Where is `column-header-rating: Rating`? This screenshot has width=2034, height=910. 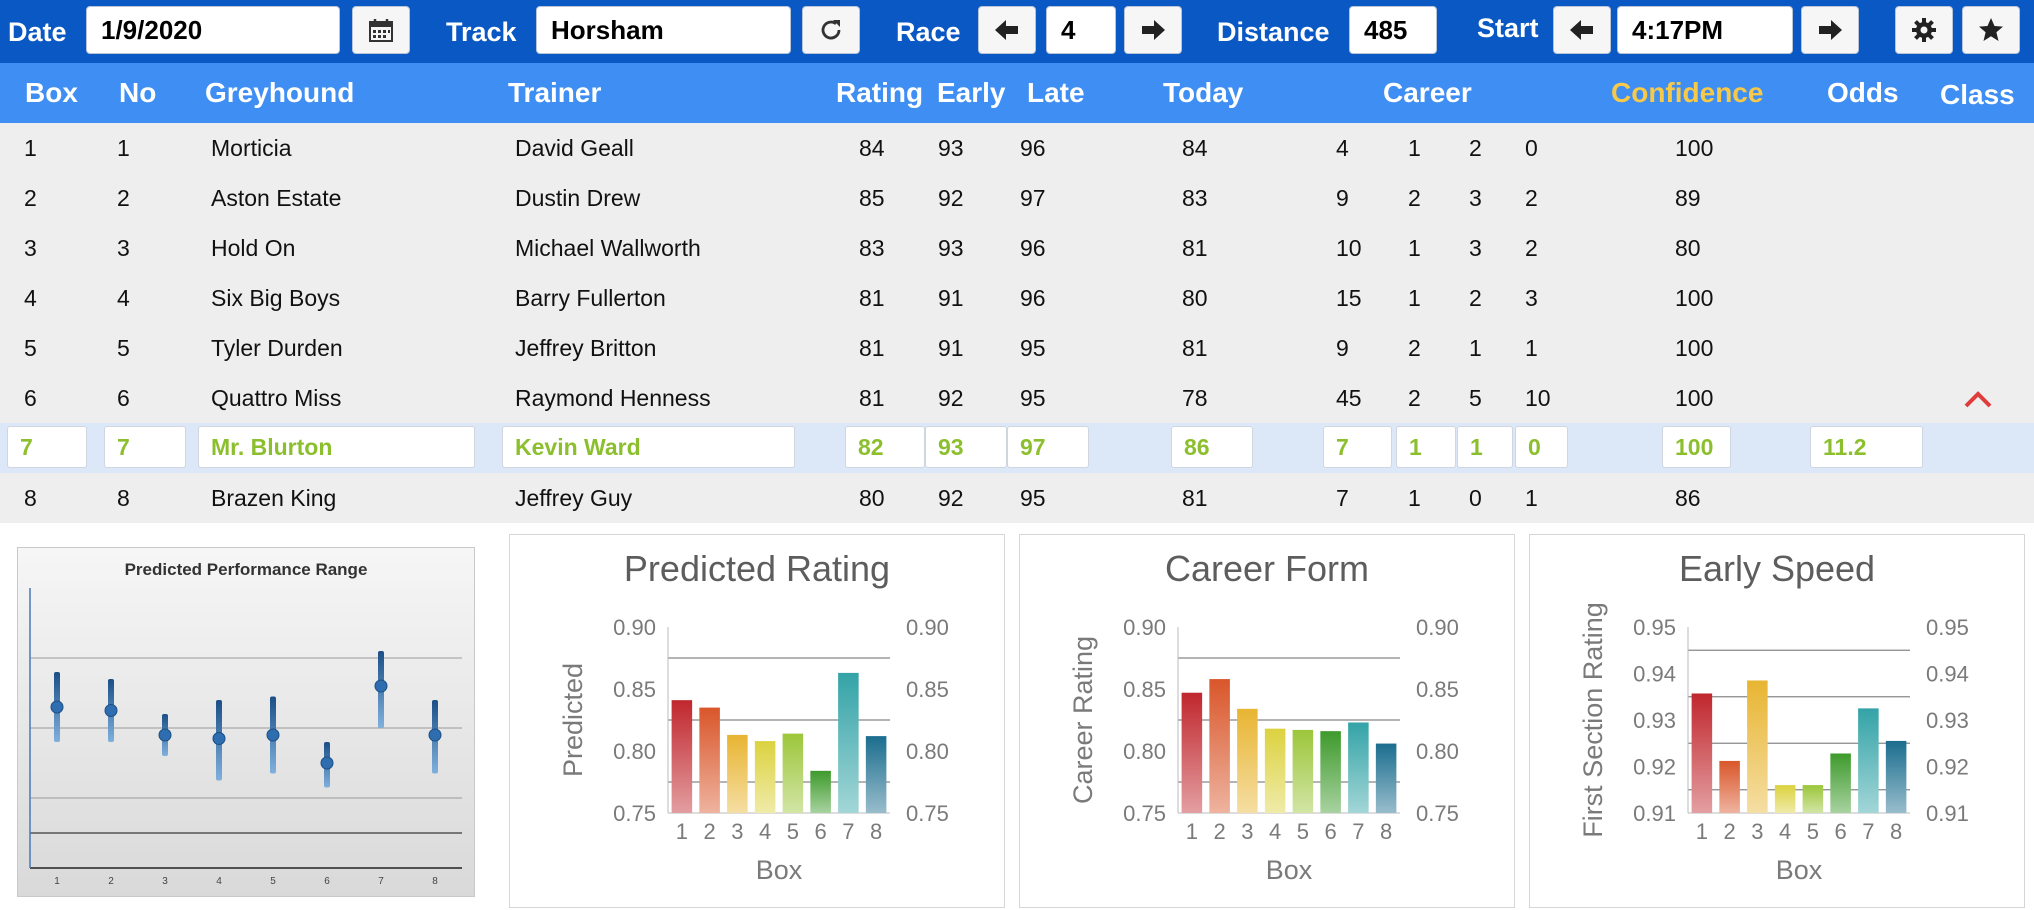
column-header-rating: Rating is located at coordinates (880, 92).